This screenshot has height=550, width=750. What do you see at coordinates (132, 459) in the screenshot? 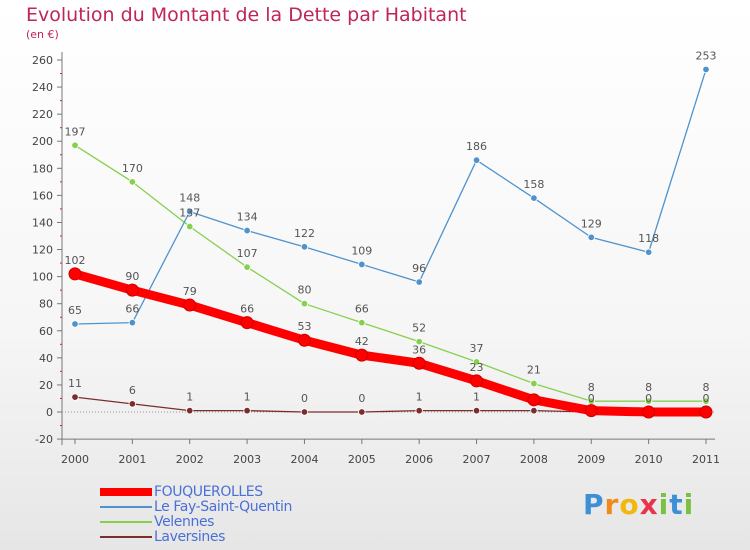
I see `x-tick-label: 2001` at bounding box center [132, 459].